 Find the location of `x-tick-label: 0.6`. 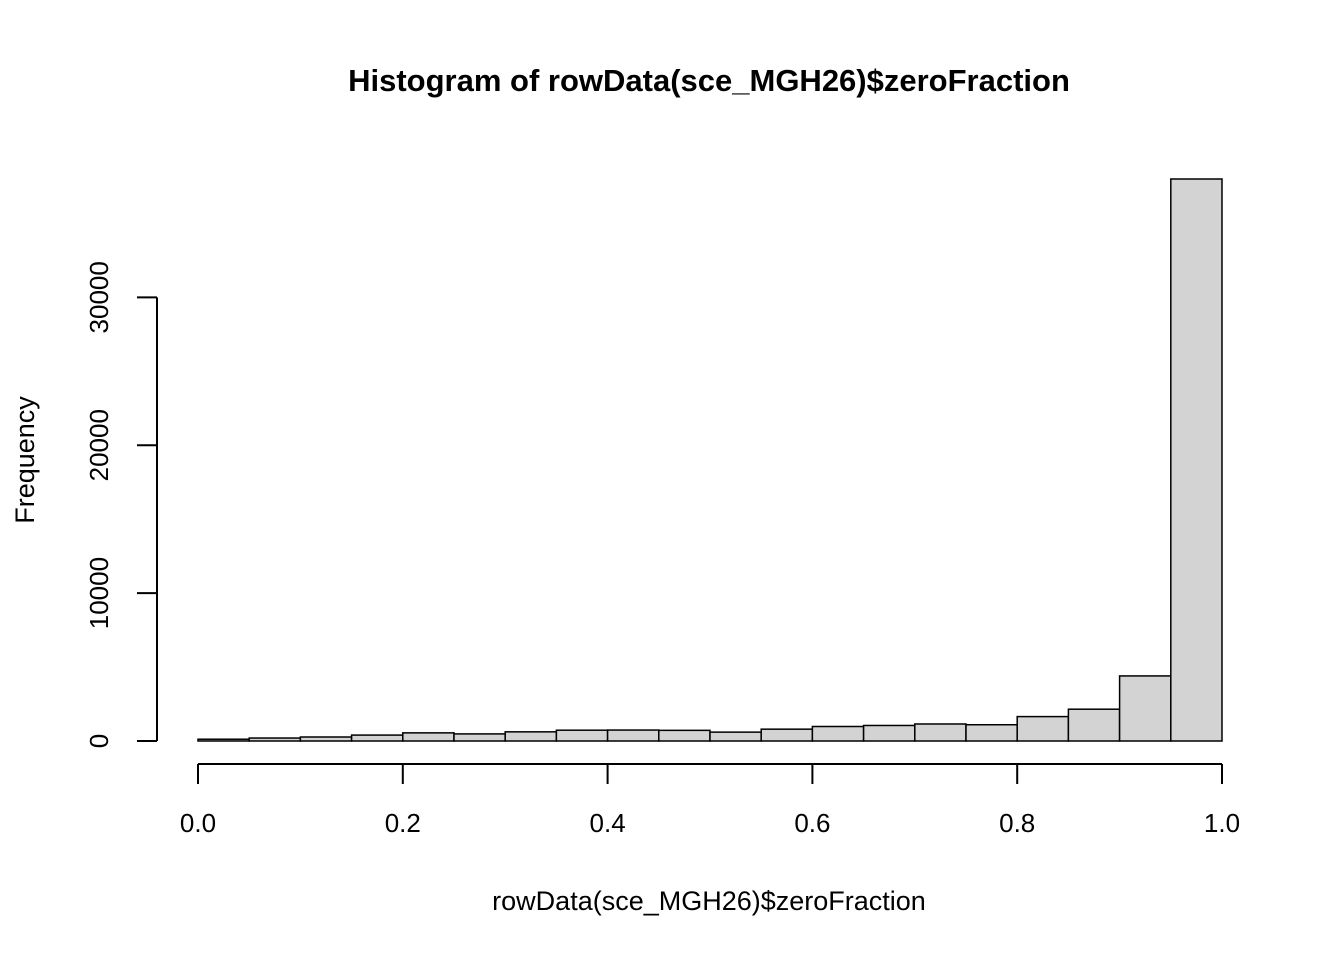

x-tick-label: 0.6 is located at coordinates (812, 823).